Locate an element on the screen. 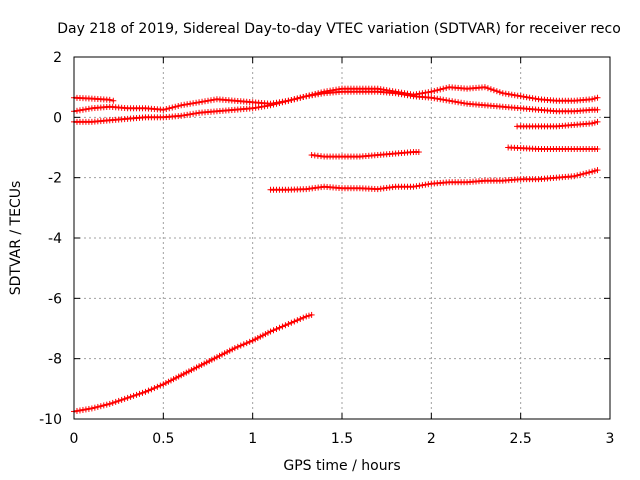 The height and width of the screenshot is (480, 640). series-sat-f is located at coordinates (557, 124).